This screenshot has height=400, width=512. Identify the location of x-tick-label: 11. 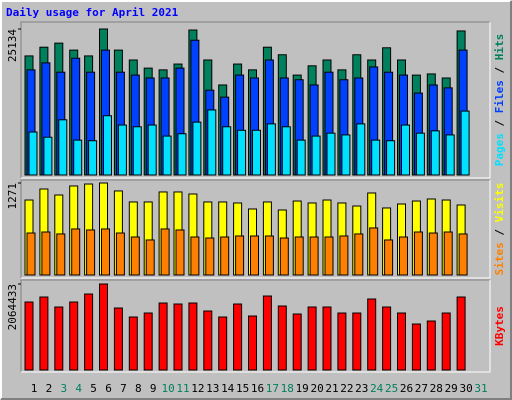
(182, 388).